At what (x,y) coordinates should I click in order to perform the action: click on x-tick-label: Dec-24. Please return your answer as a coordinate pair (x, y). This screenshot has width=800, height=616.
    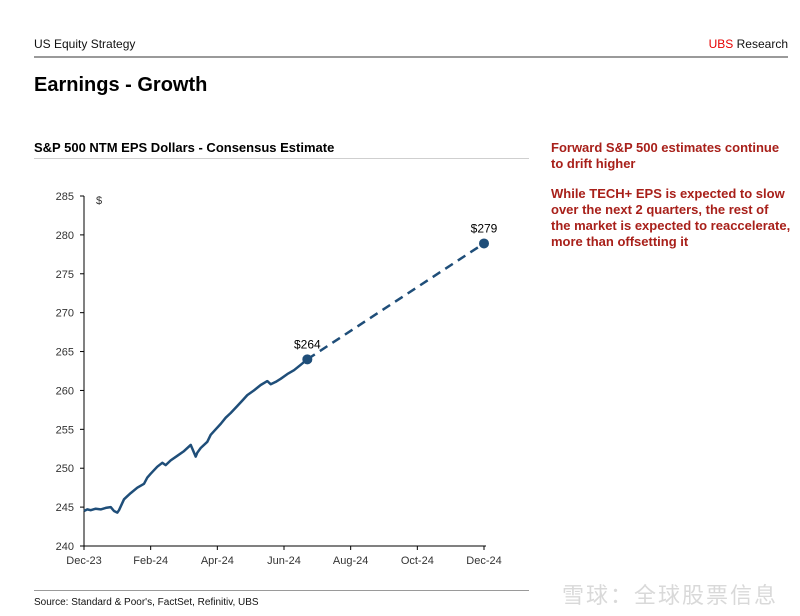
    Looking at the image, I should click on (483, 561).